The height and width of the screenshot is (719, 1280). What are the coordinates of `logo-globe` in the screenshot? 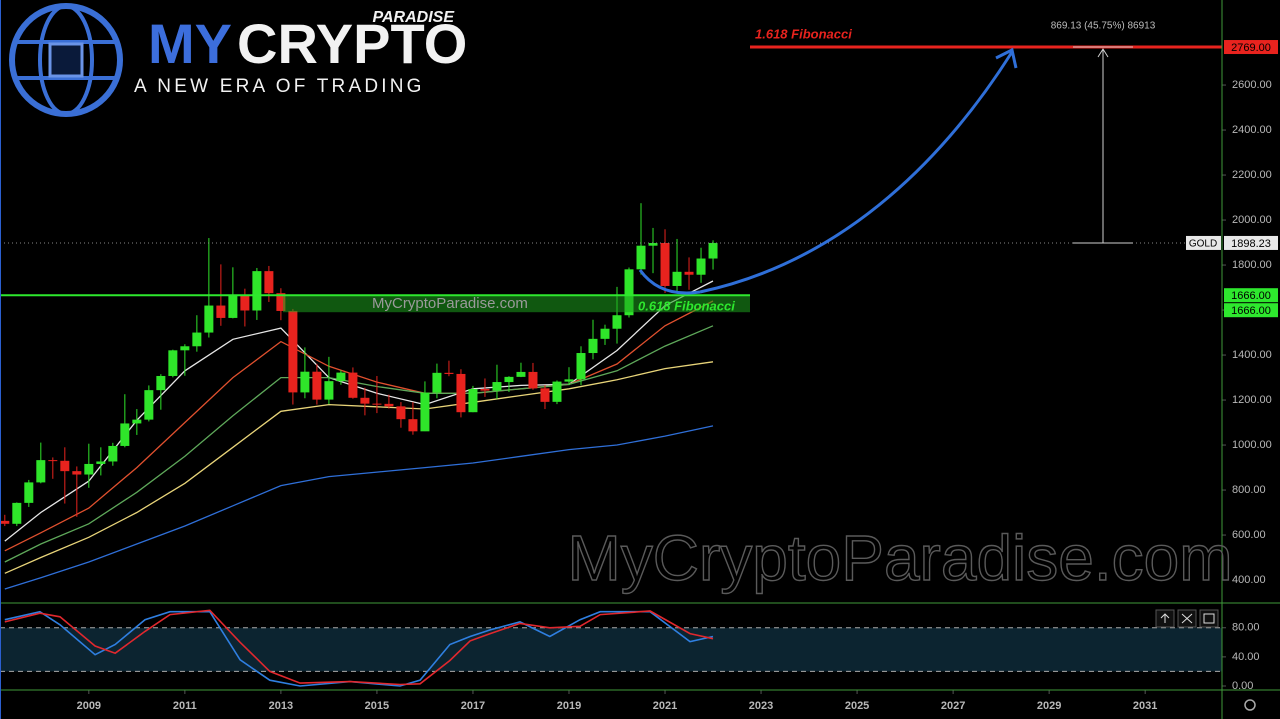 It's located at (66, 60).